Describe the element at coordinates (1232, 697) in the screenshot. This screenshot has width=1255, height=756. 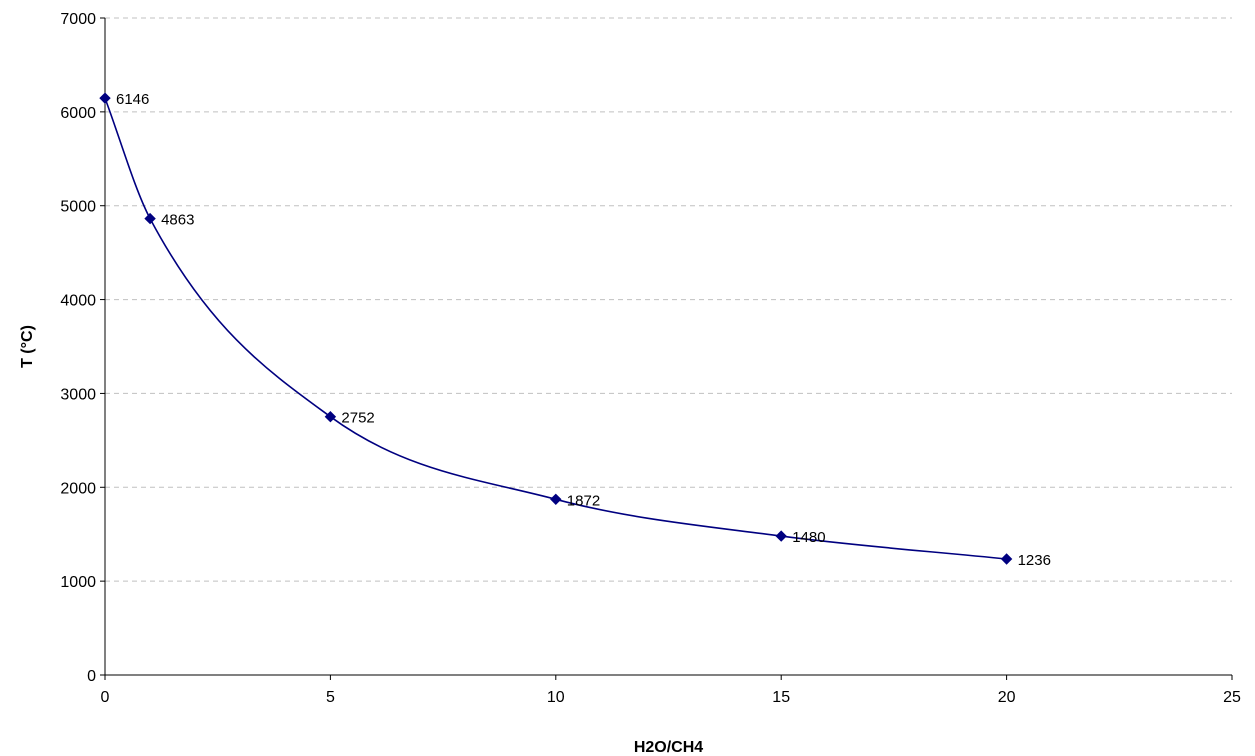
I see `x-tick-label: 25` at that location.